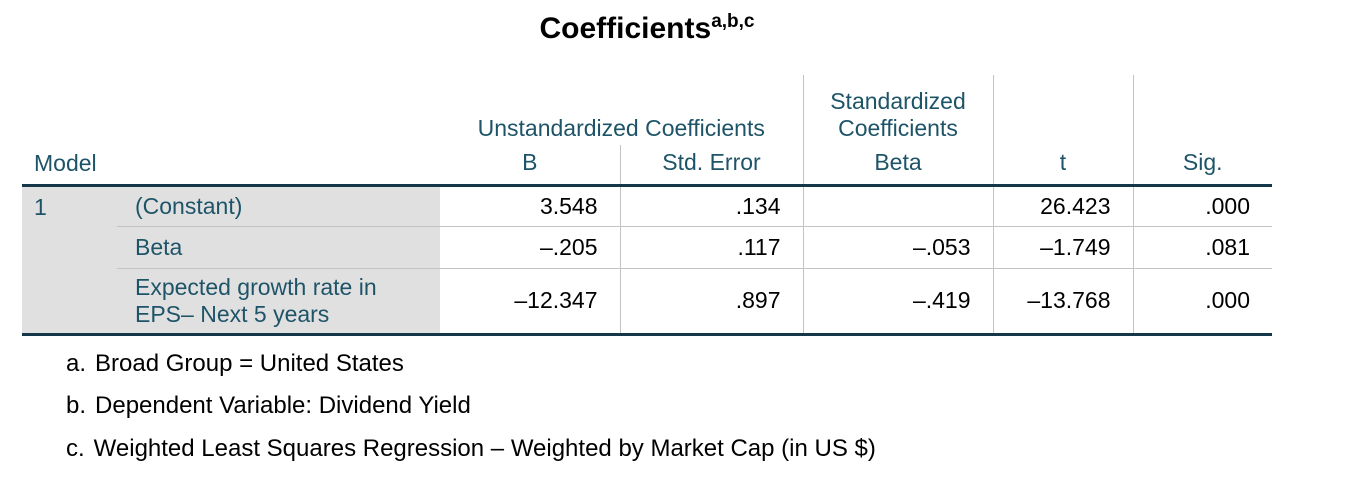  I want to click on footnote-marker: b., so click(76, 405).